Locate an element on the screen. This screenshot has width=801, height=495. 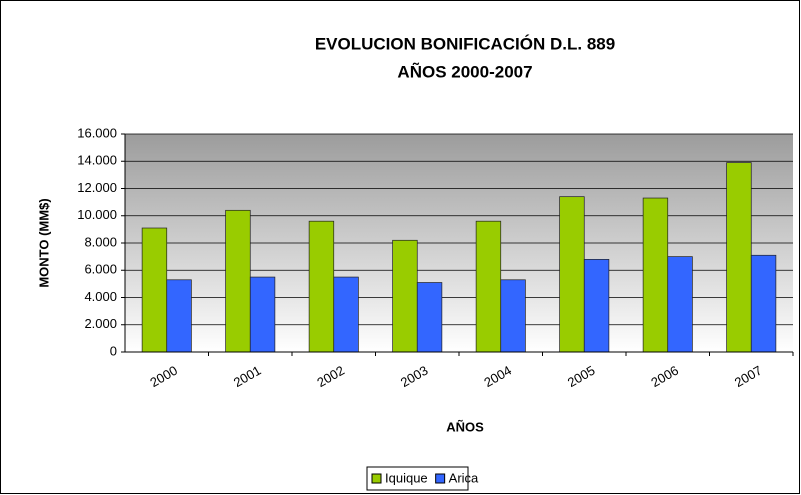
y-tick-label: 8.000 is located at coordinates (100, 241).